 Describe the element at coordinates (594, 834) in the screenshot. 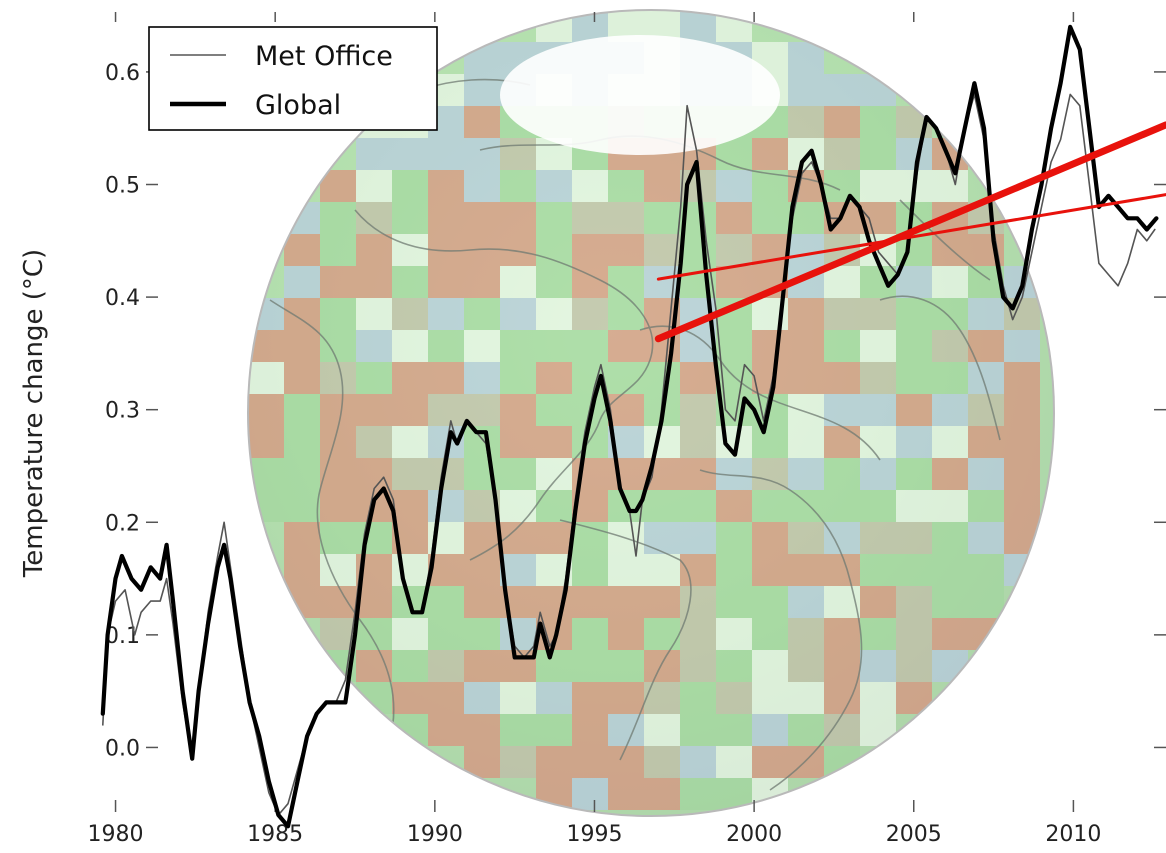

I see `x-tick-label: 1995` at that location.